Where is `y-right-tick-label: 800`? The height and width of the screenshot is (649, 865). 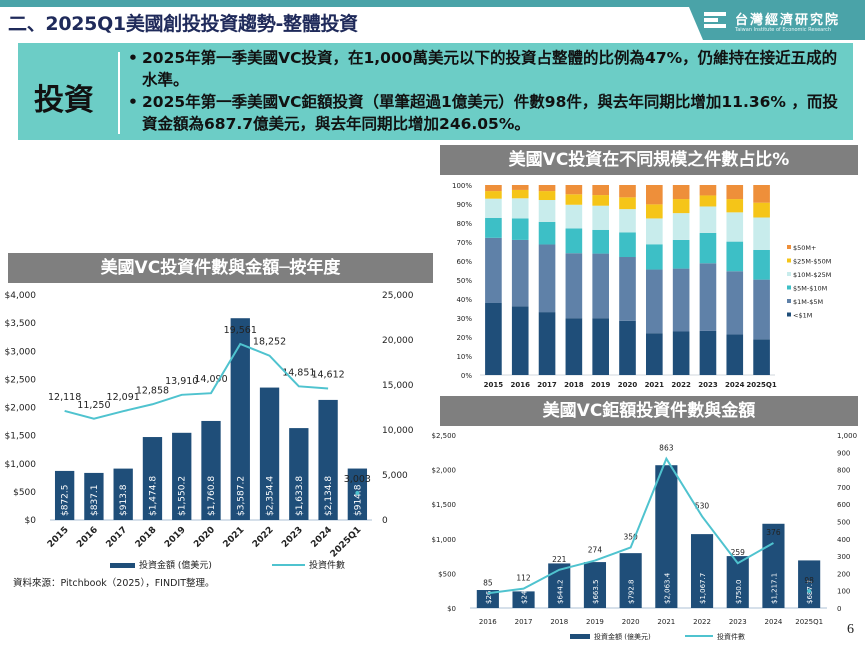 y-right-tick-label: 800 is located at coordinates (843, 471).